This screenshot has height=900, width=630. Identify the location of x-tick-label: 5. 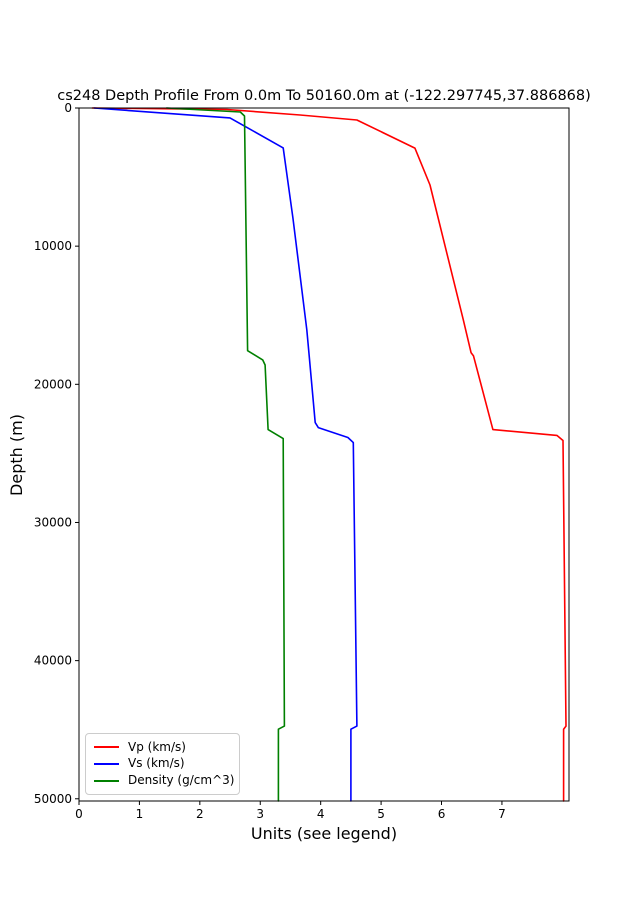
(381, 814).